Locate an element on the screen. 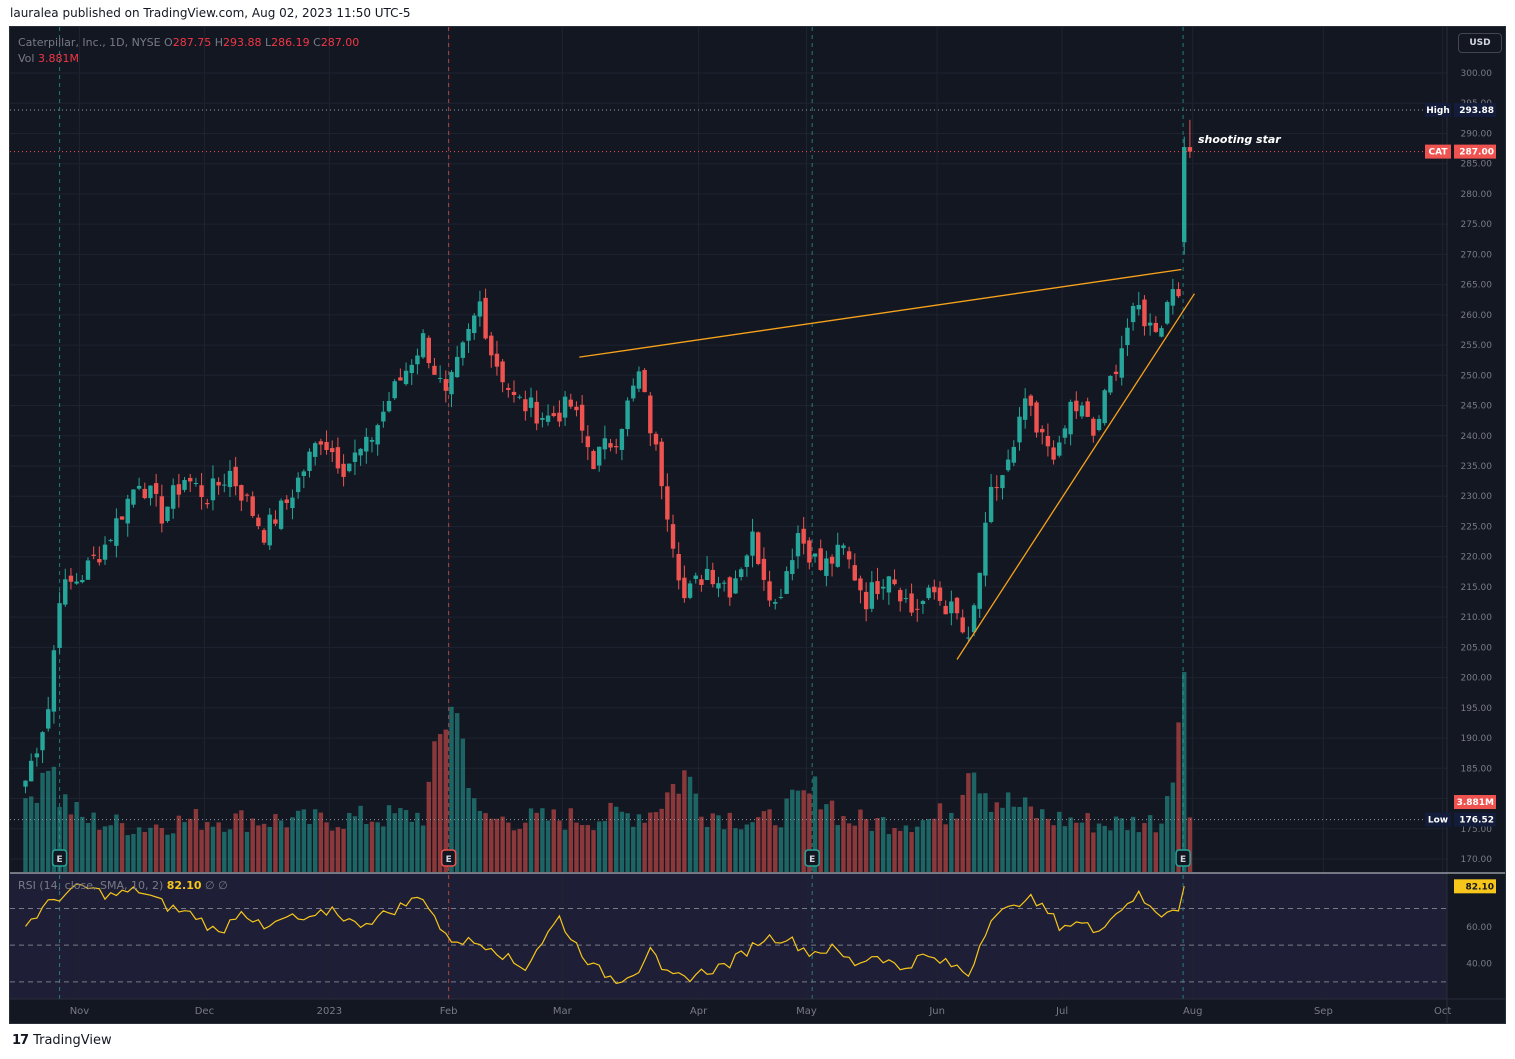 This screenshot has height=1059, width=1515. price-tag-bg is located at coordinates (1475, 151).